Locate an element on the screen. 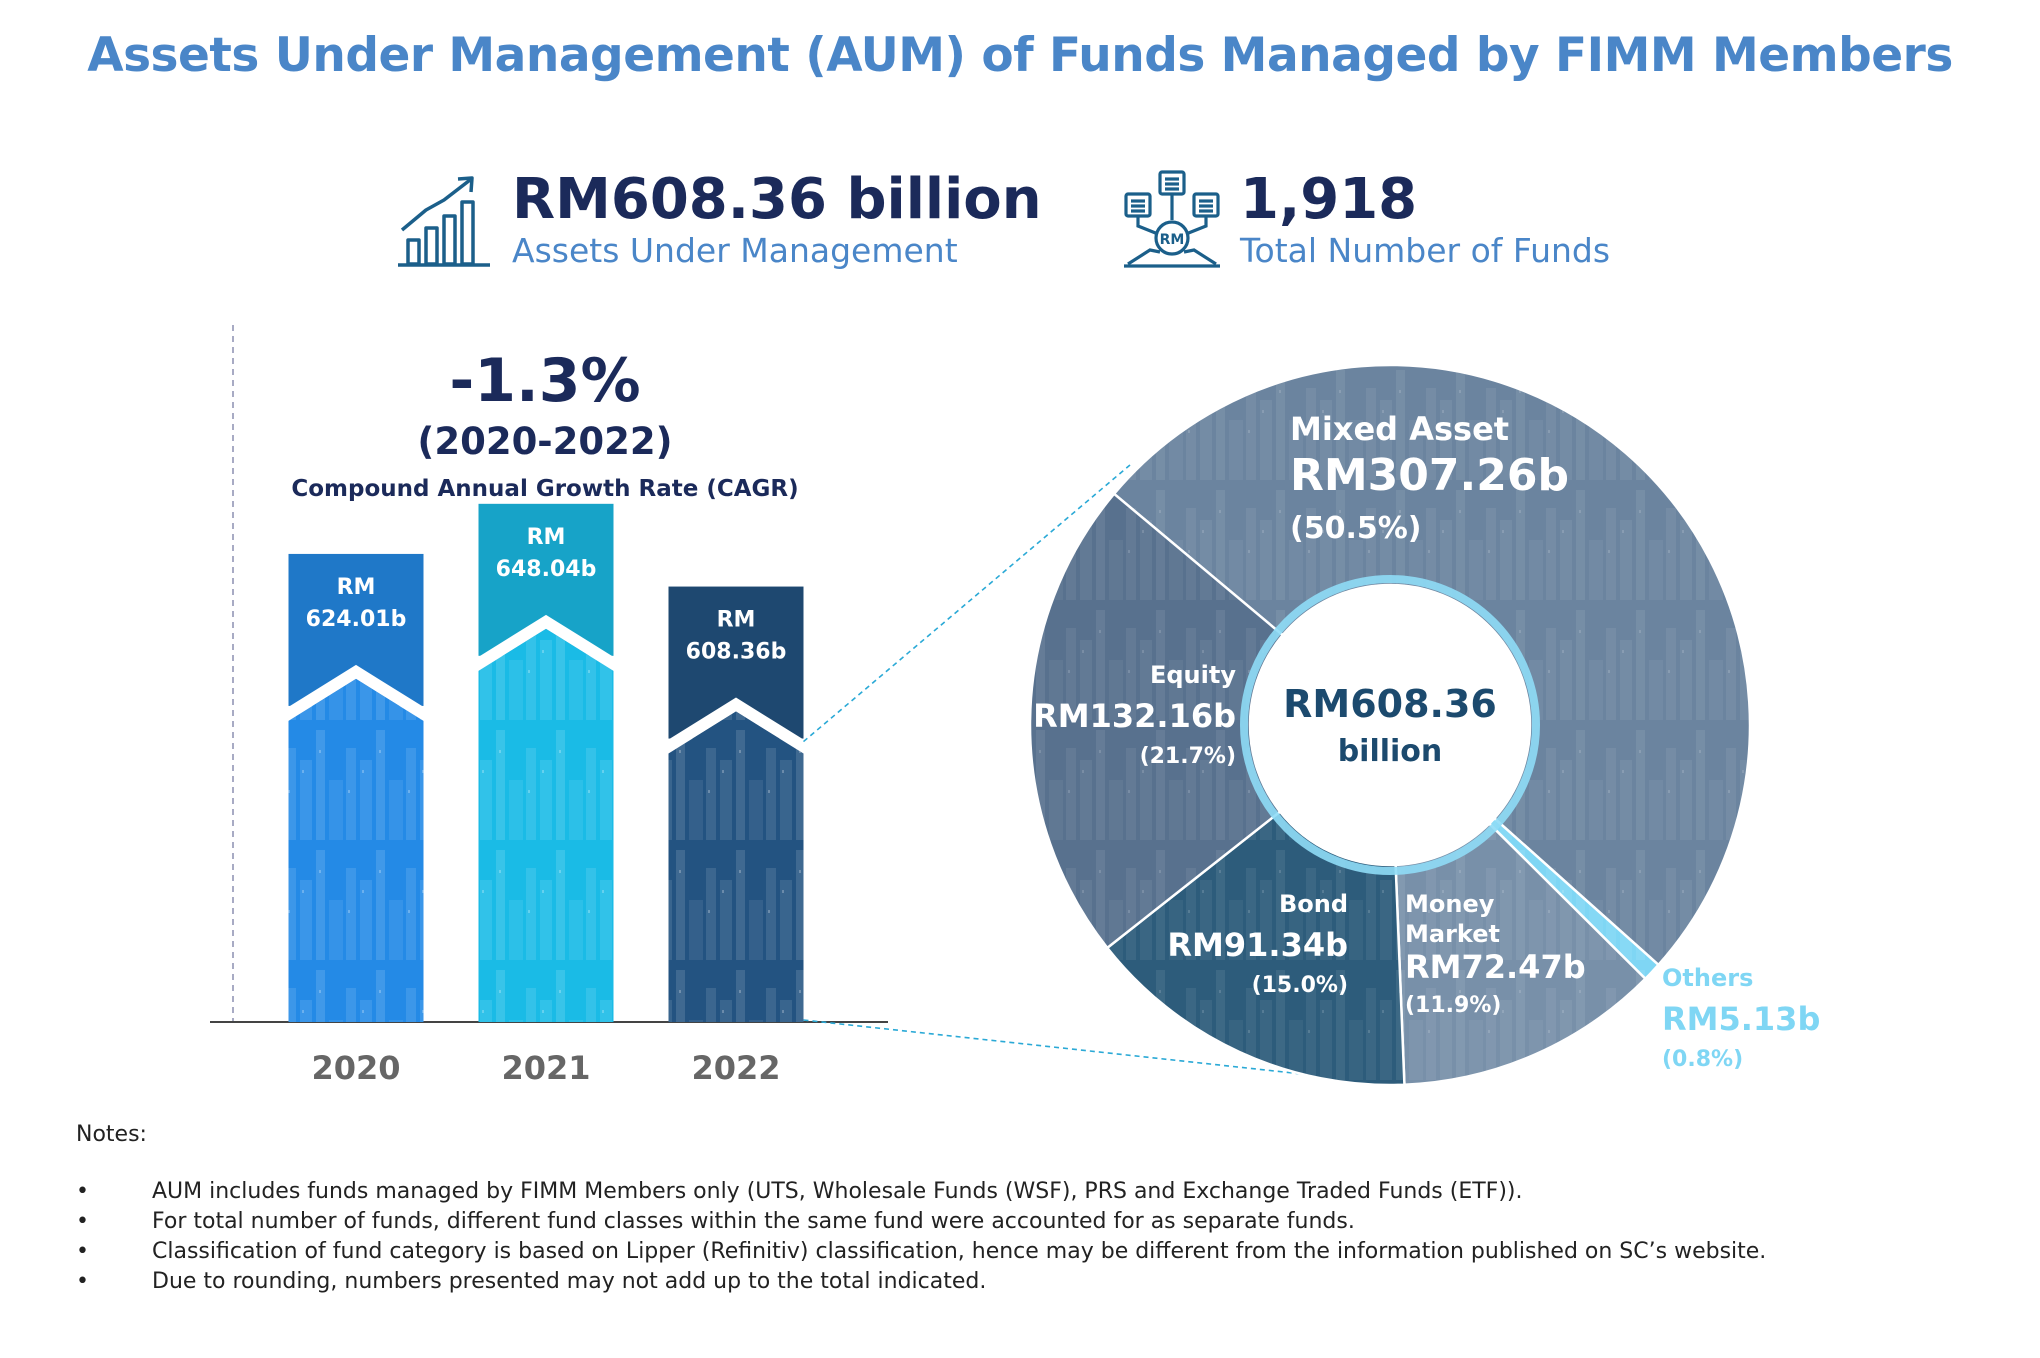 The height and width of the screenshot is (1358, 2040). slice-value-label: RM5.13b is located at coordinates (1741, 1019).